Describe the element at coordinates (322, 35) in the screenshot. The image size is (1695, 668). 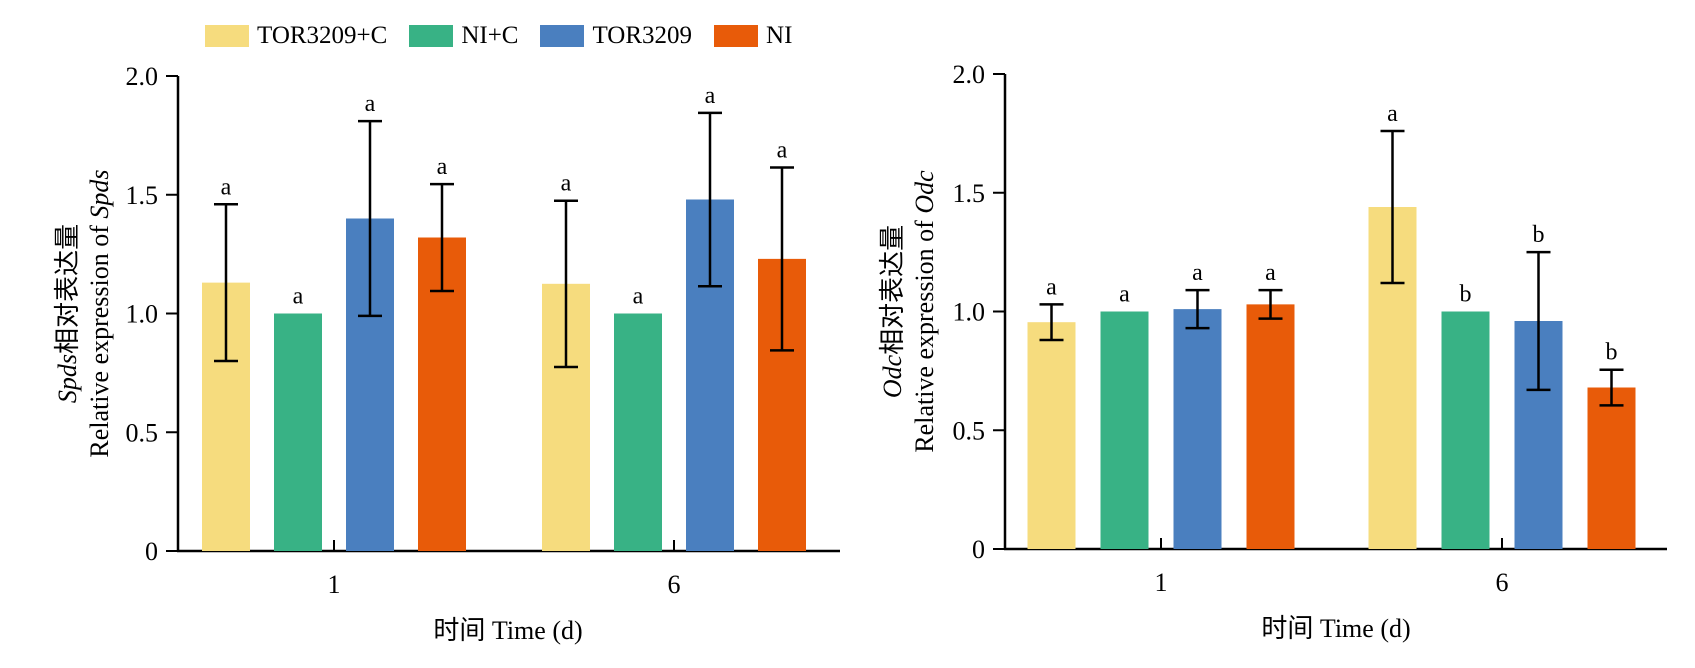
I see `legend-label: TOR3209+C` at that location.